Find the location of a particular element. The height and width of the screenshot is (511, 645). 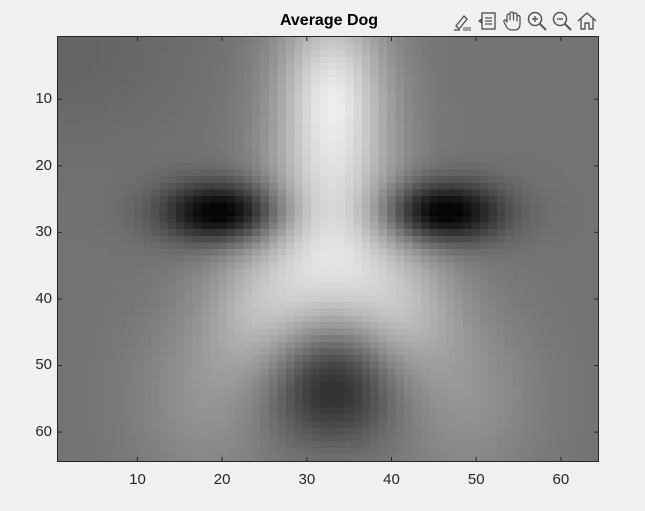

xtick-label: 20 is located at coordinates (222, 479).